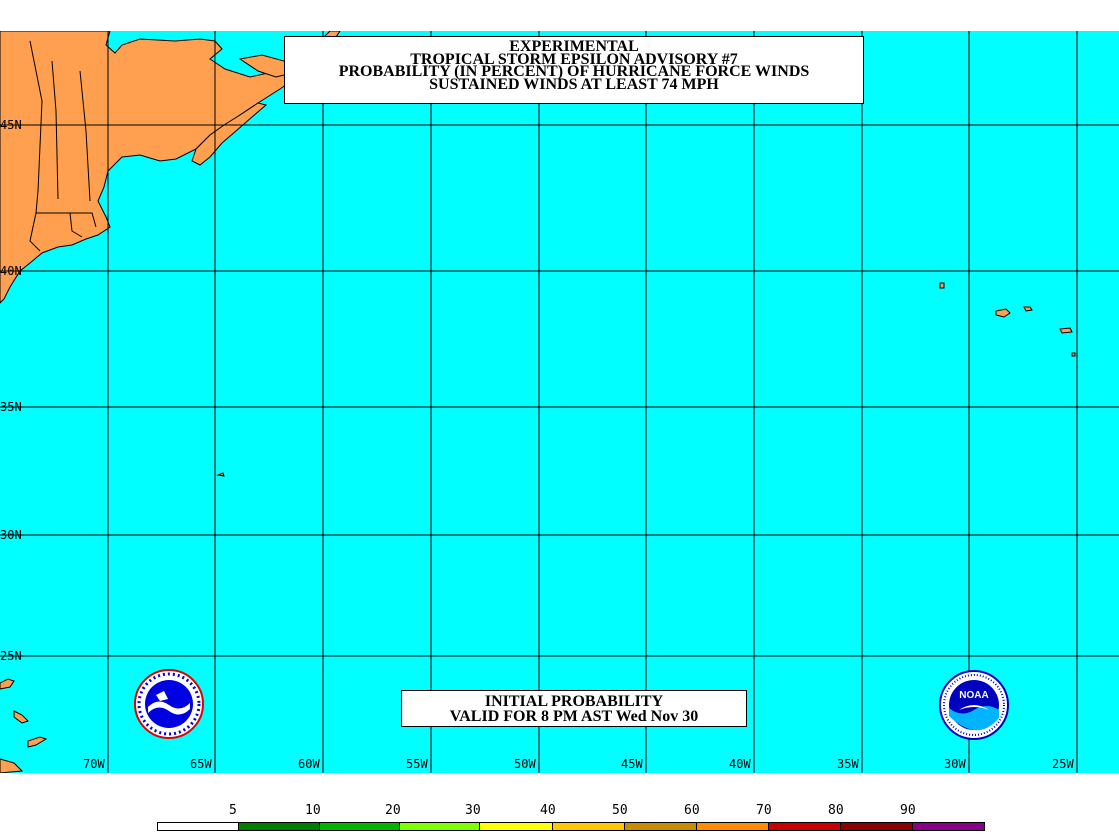 The height and width of the screenshot is (839, 1119). Describe the element at coordinates (574, 701) in the screenshot. I see `valid-line-1: INITIAL PROBABILITY` at that location.